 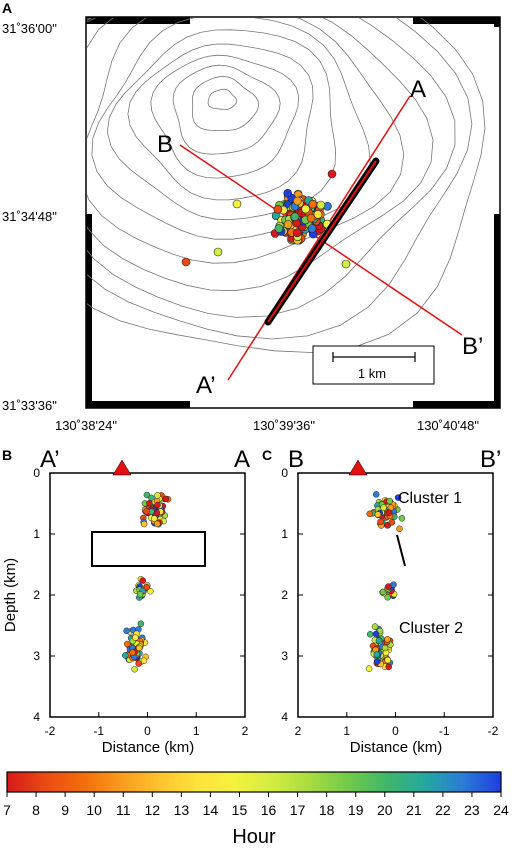 What do you see at coordinates (284, 717) in the screenshot?
I see `y-tick-label: 4` at bounding box center [284, 717].